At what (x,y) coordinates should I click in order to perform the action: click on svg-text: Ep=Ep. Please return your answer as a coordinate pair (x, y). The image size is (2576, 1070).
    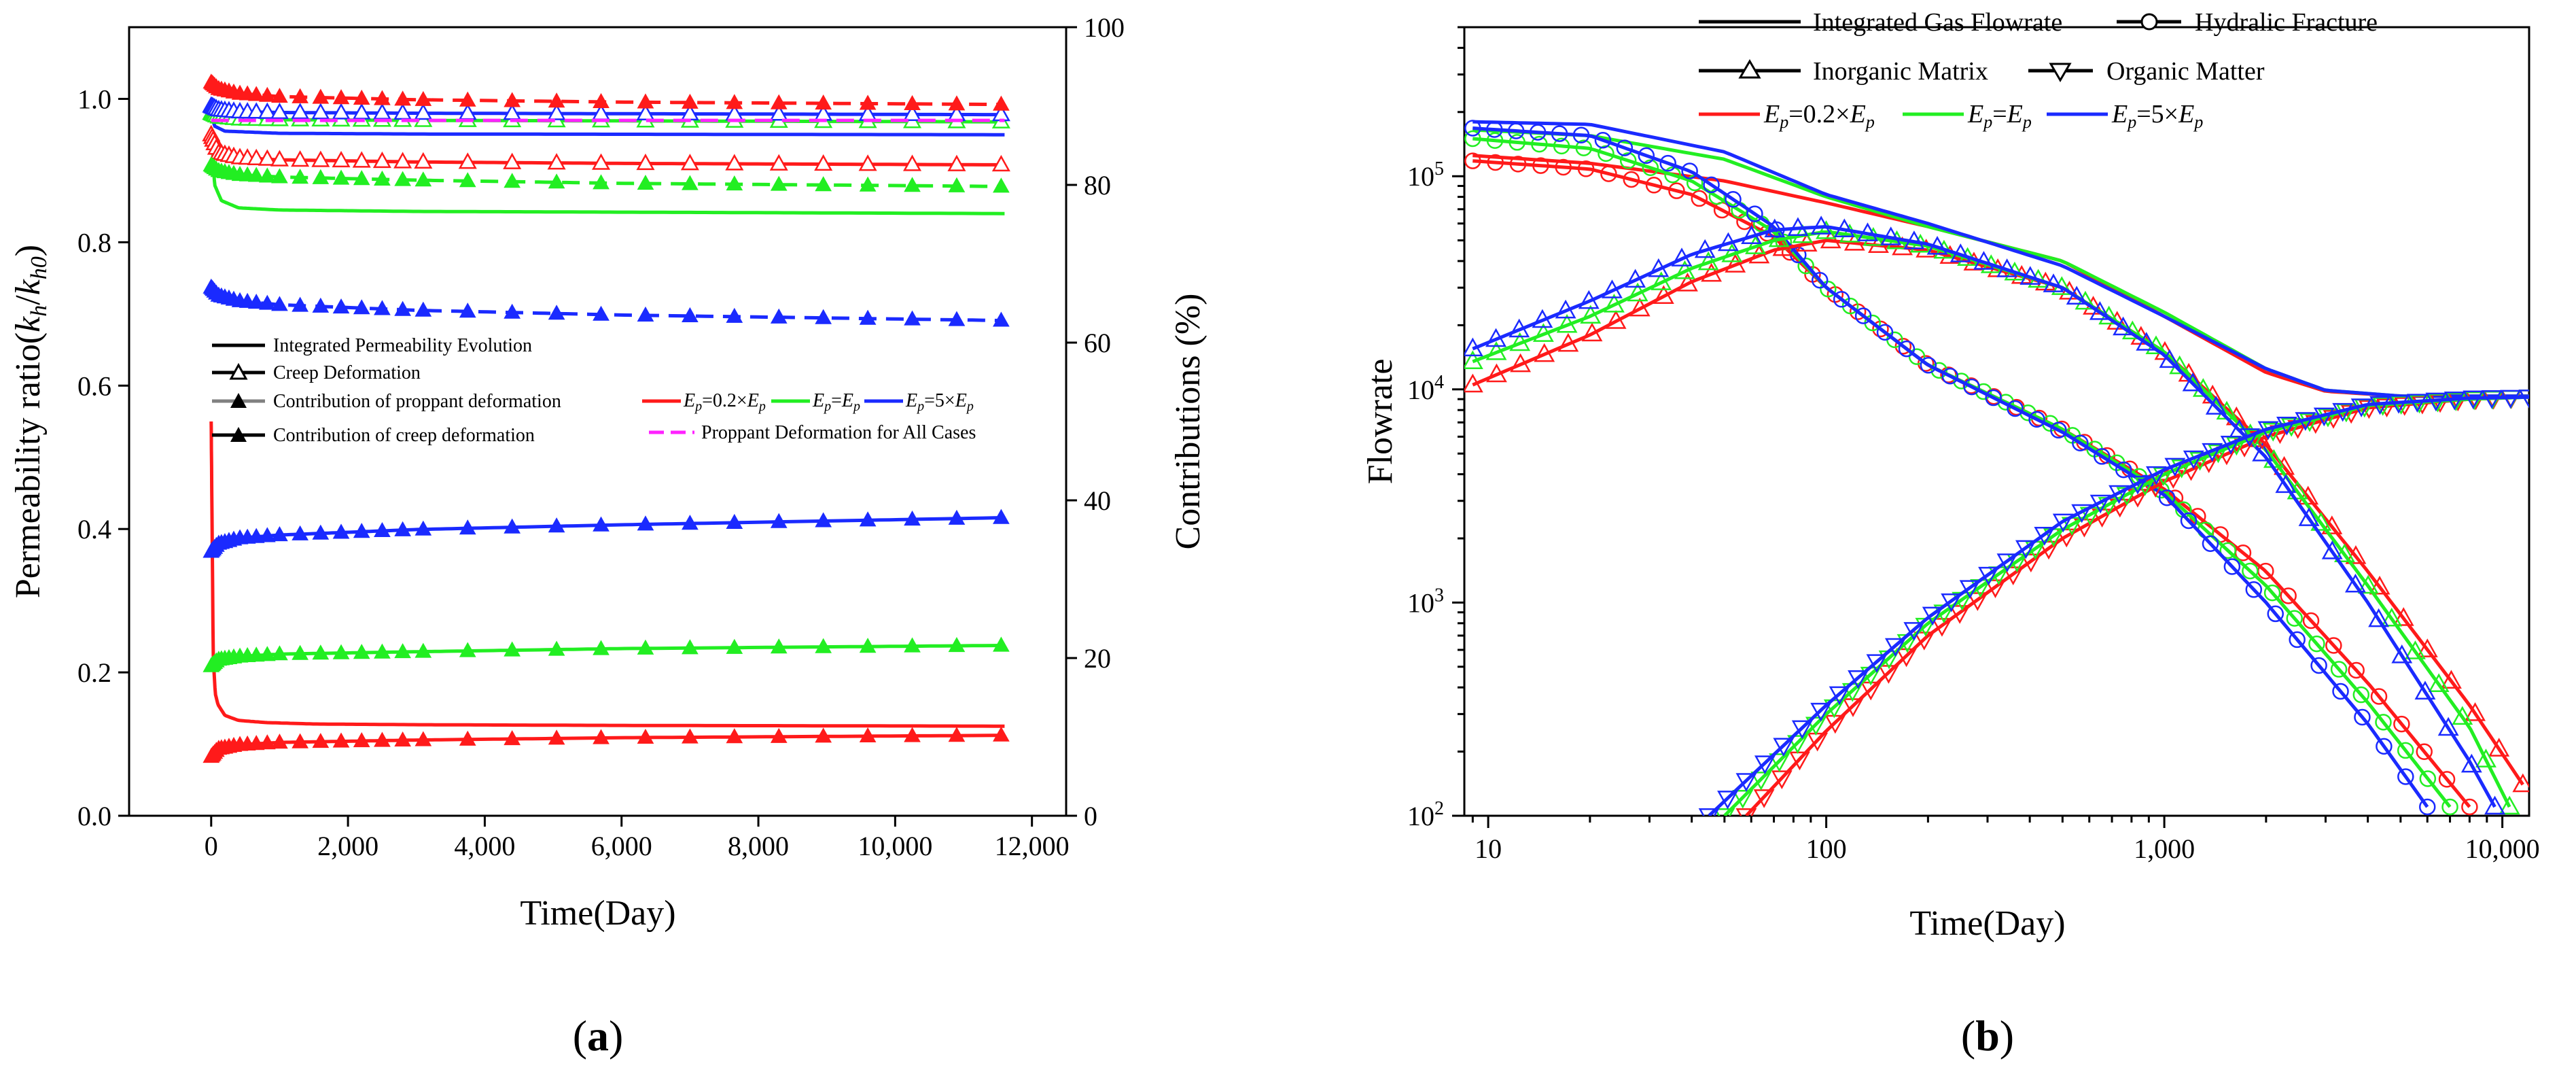
    Looking at the image, I should click on (1999, 116).